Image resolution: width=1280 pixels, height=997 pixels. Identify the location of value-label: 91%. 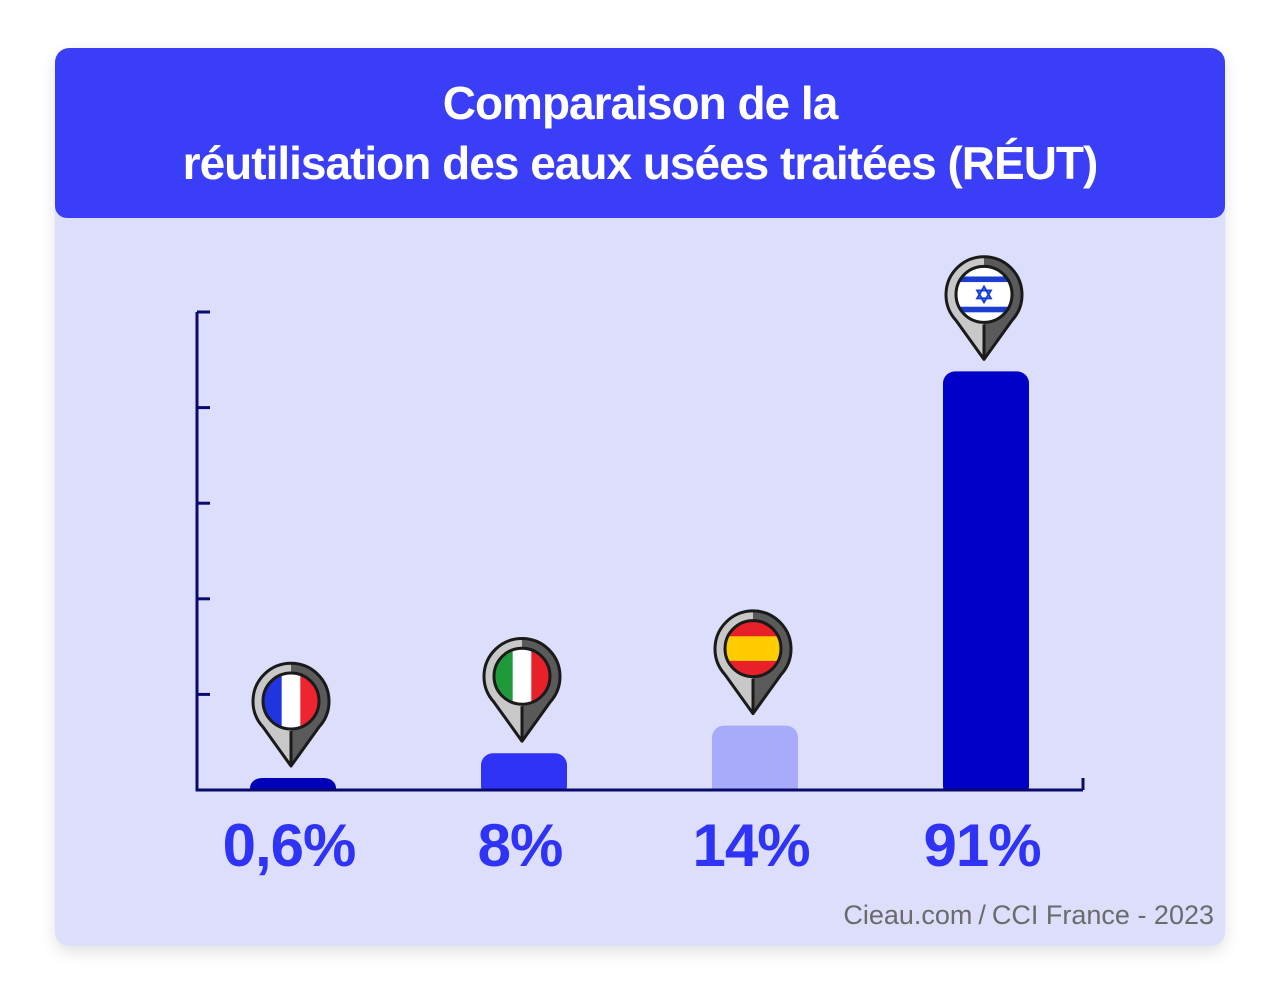
(981, 845).